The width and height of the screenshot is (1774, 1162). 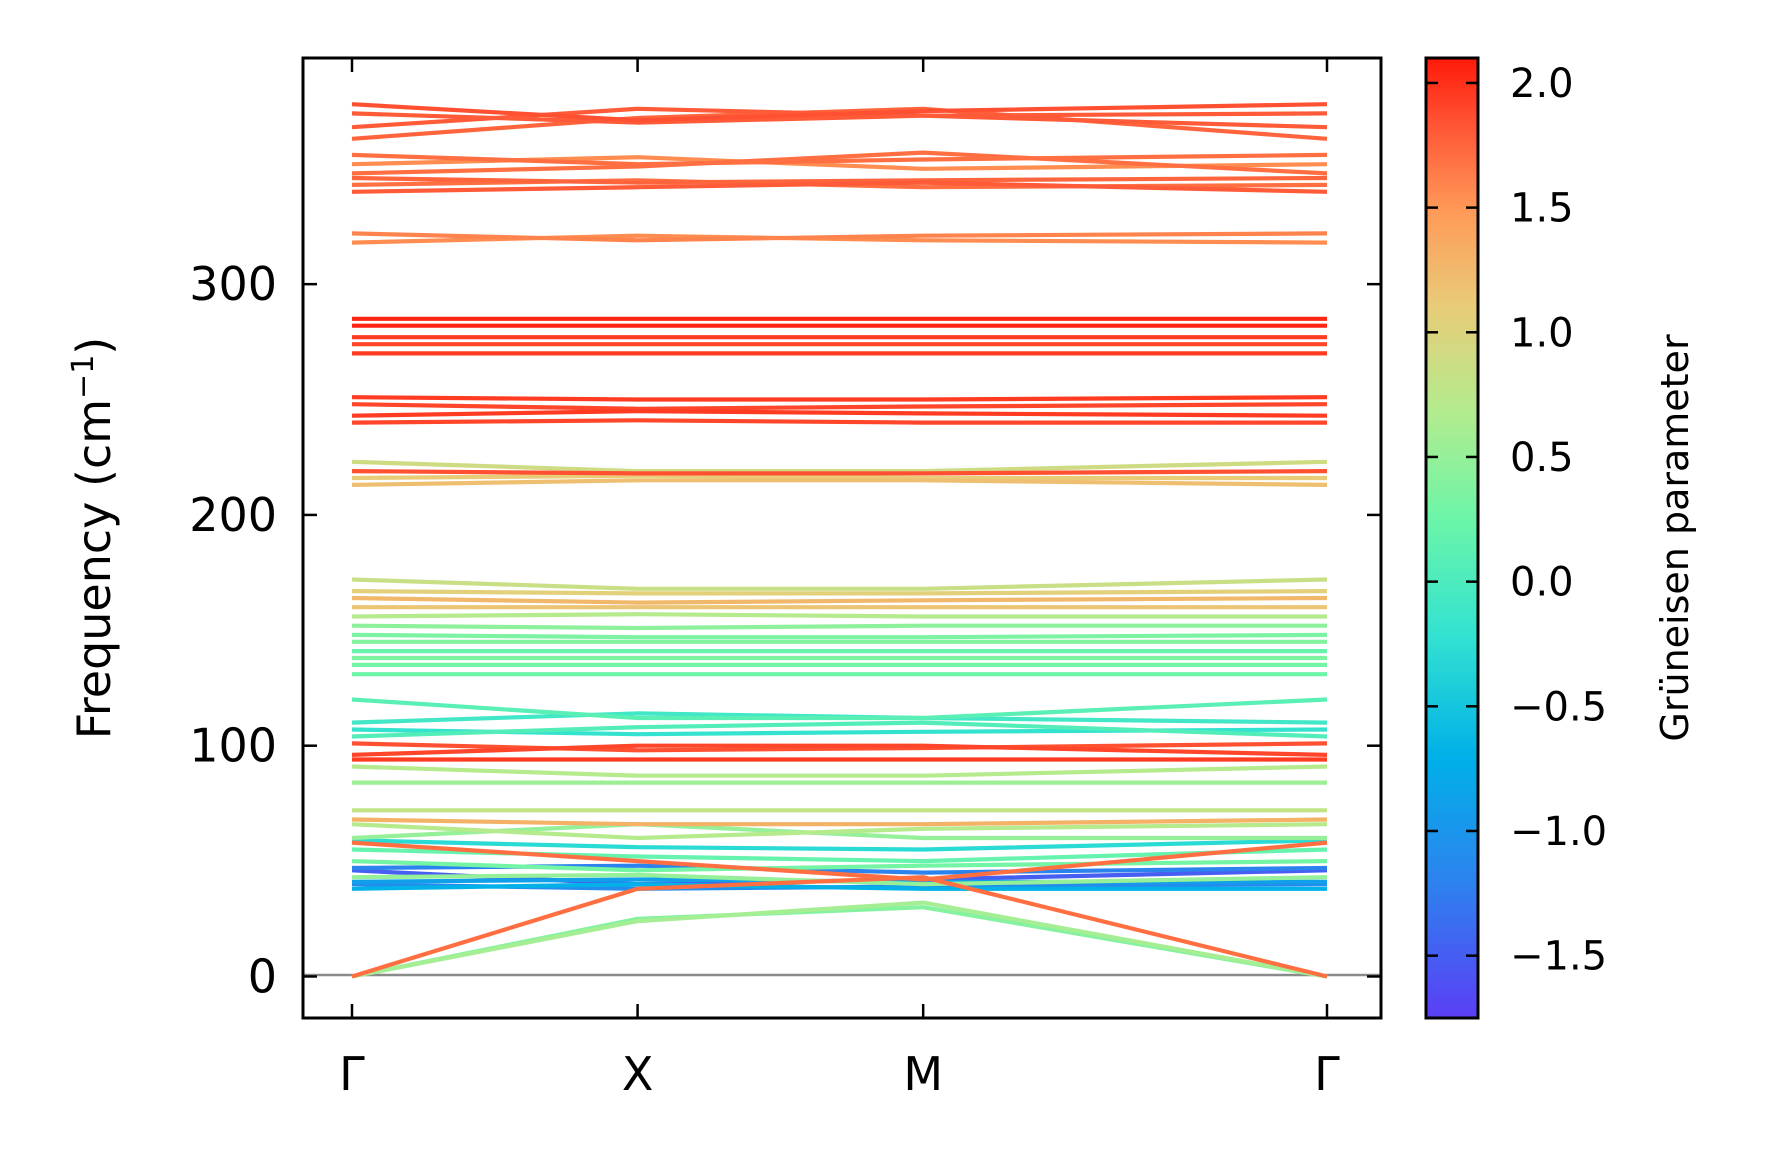 What do you see at coordinates (262, 976) in the screenshot?
I see `y-tick-label: 0` at bounding box center [262, 976].